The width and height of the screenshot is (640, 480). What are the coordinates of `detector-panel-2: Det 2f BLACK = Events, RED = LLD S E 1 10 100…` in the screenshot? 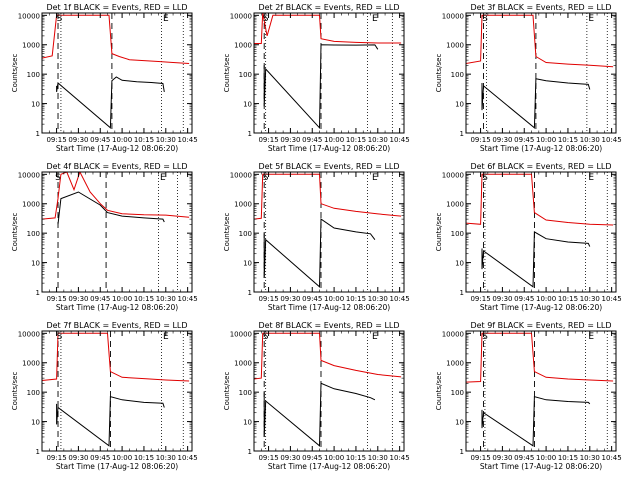 It's located at (316, 78).